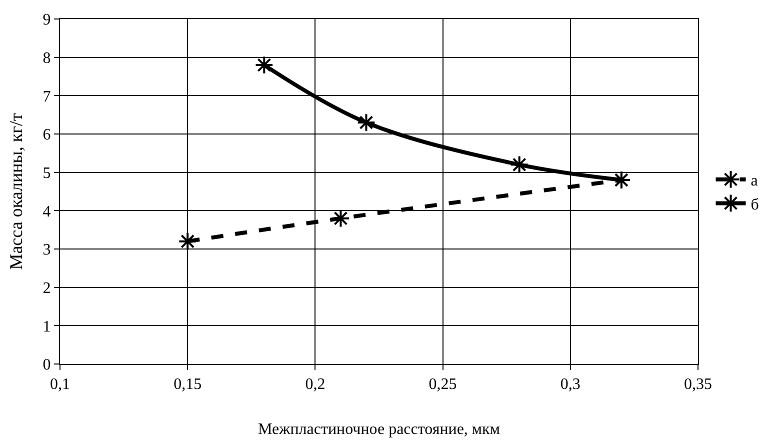 The height and width of the screenshot is (446, 777). I want to click on x-tick-label: 0,15, so click(188, 385).